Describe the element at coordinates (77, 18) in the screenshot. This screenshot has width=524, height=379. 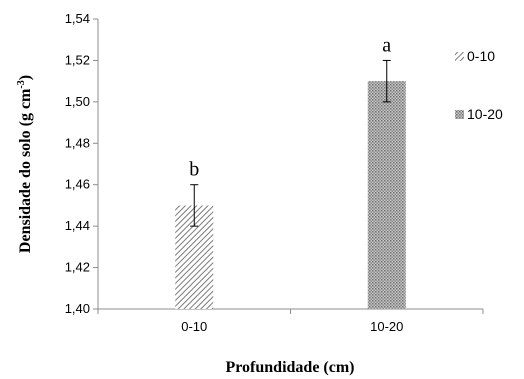
I see `y-tick-label: 1,54` at that location.